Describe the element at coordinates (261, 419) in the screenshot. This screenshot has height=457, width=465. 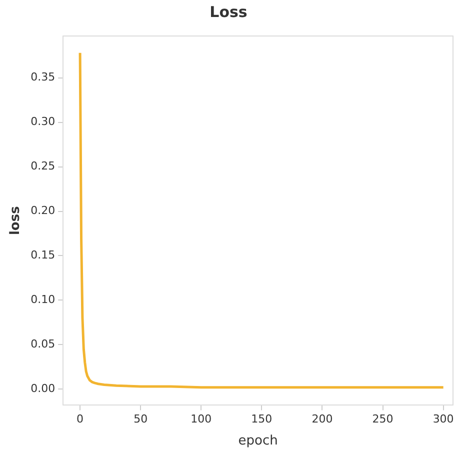
I see `x-tick-label: 150` at that location.